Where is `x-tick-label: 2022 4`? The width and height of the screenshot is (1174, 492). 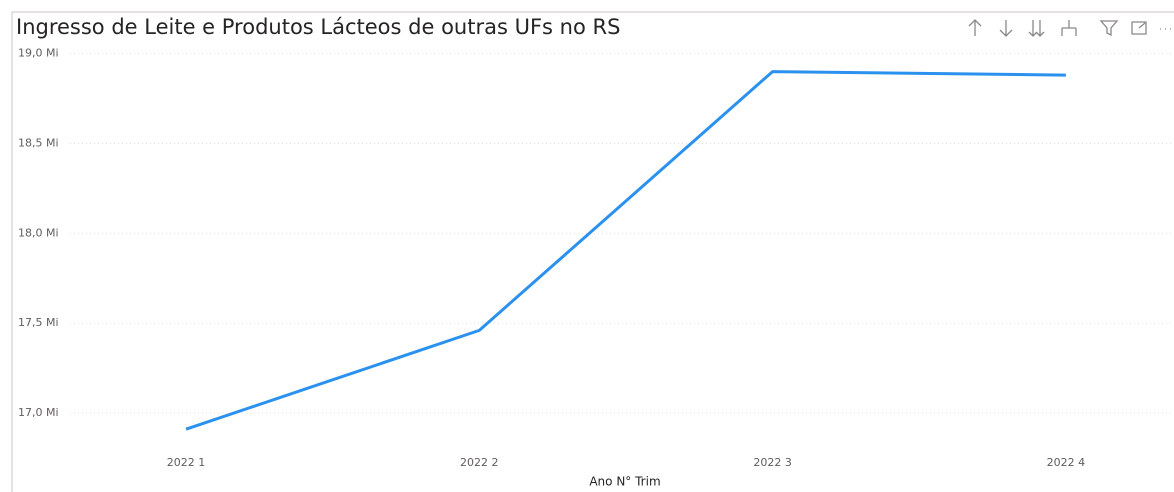 x-tick-label: 2022 4 is located at coordinates (1066, 462).